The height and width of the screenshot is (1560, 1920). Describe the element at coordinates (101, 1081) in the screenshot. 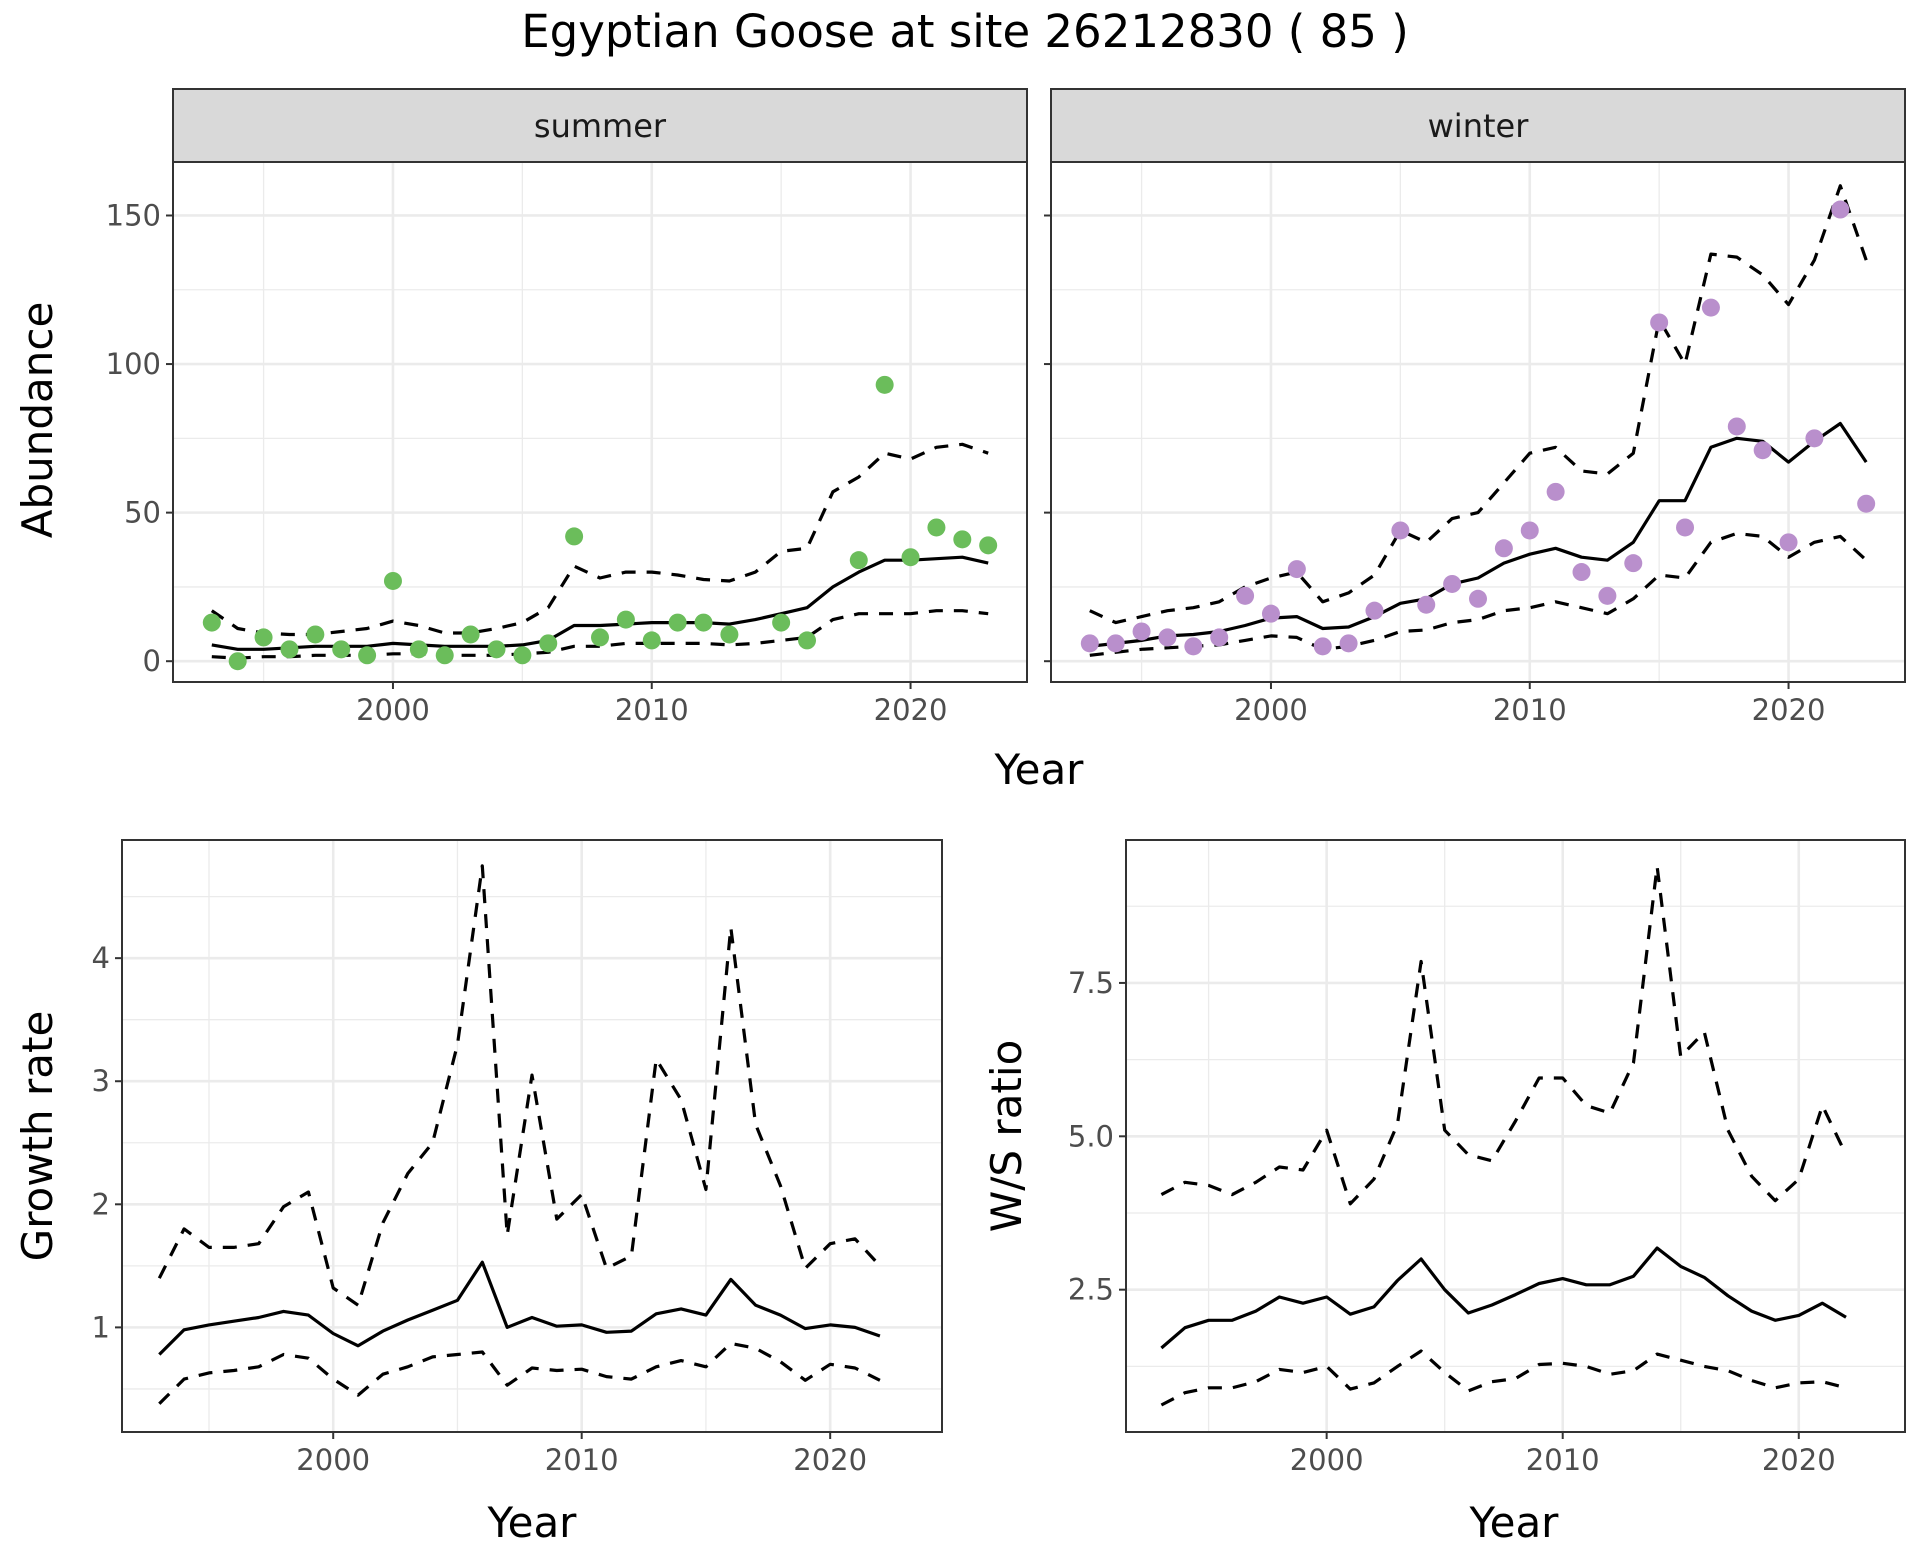

I see `y-tick-label: 3` at that location.